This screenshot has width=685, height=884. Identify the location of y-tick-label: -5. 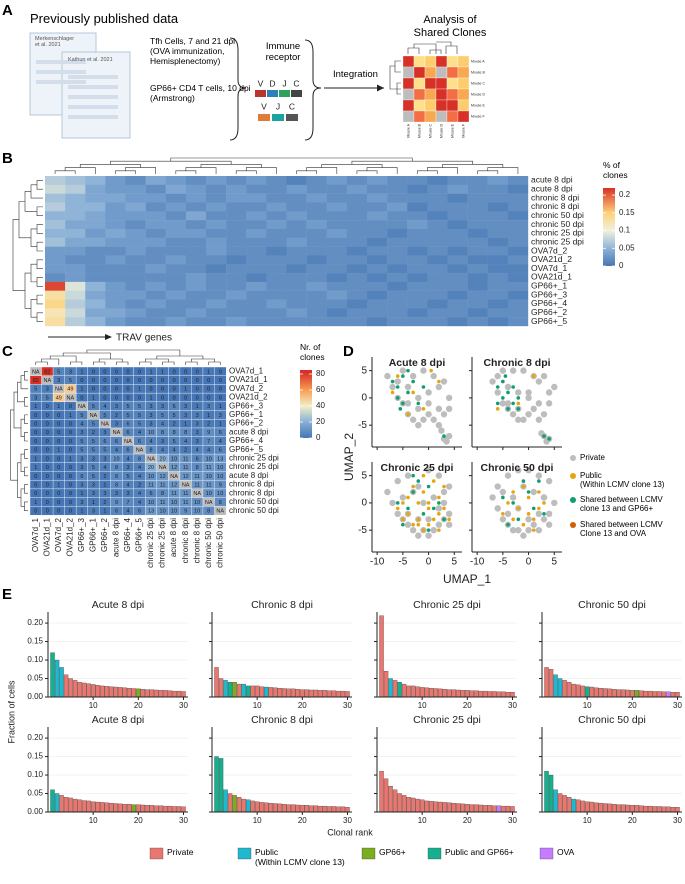
(362, 425).